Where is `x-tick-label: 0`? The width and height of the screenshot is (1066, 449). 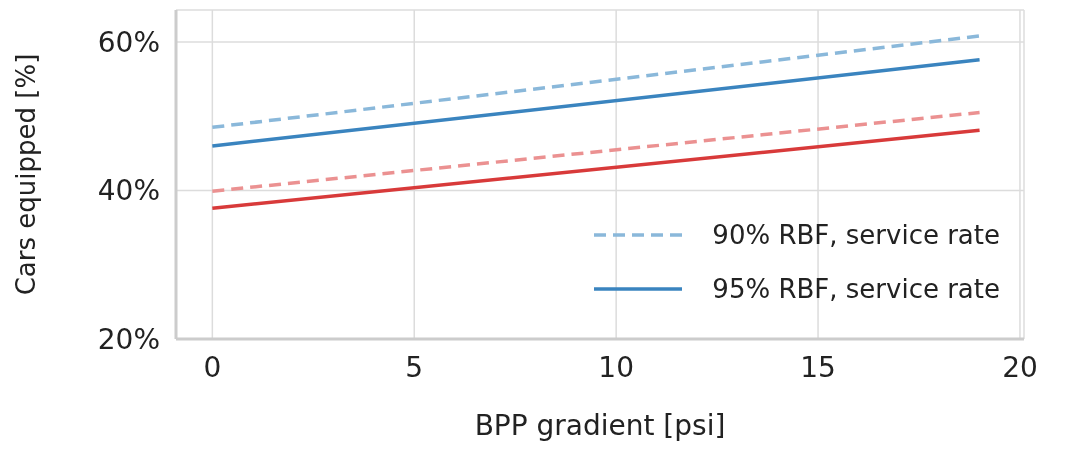
x-tick-label: 0 is located at coordinates (212, 367).